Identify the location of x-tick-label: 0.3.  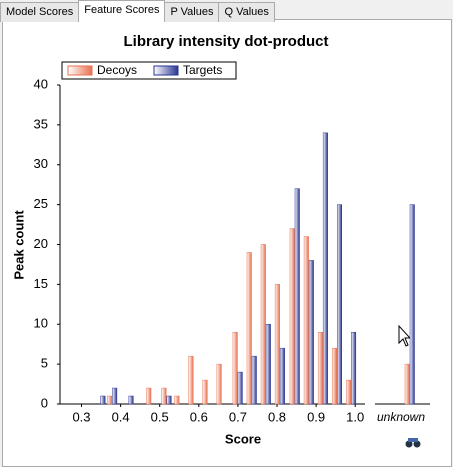
(81, 416).